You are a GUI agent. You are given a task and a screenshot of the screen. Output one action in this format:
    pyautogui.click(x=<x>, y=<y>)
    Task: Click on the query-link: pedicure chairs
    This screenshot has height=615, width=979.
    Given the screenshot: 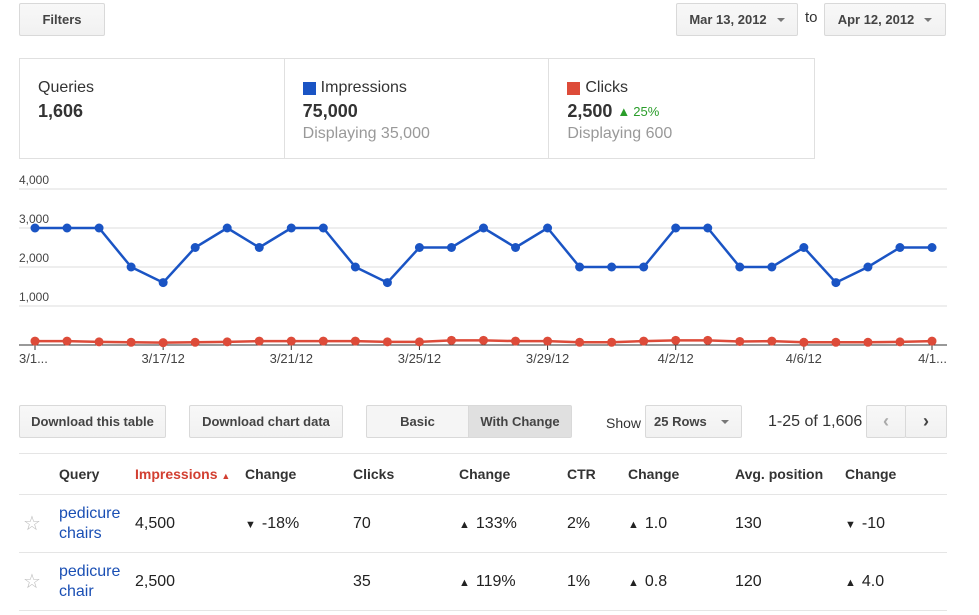 What is the action you would take?
    pyautogui.click(x=90, y=523)
    